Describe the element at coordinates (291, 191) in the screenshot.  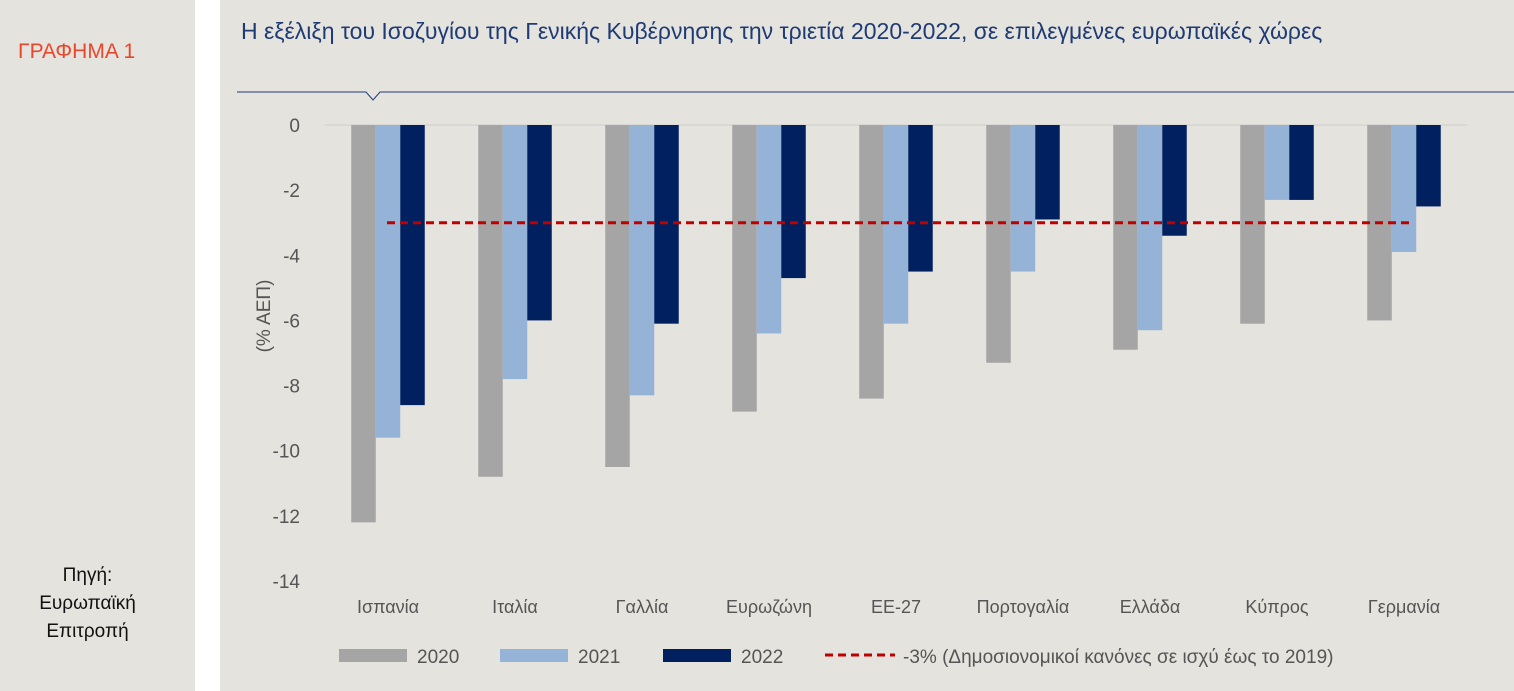
I see `y-tick-label: -2` at that location.